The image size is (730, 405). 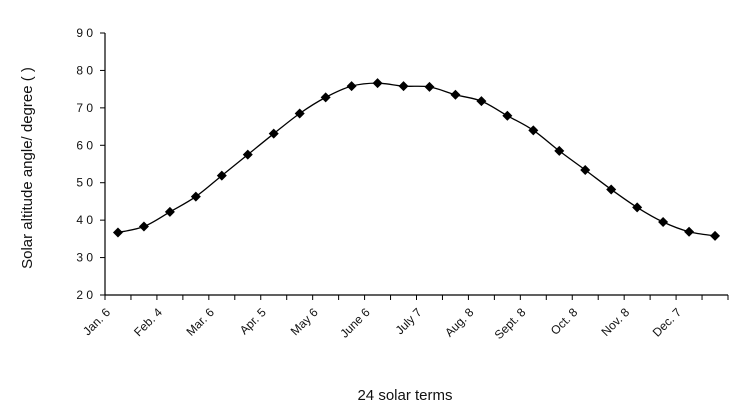 I want to click on x-tick-label: Dec. 7, so click(x=667, y=322).